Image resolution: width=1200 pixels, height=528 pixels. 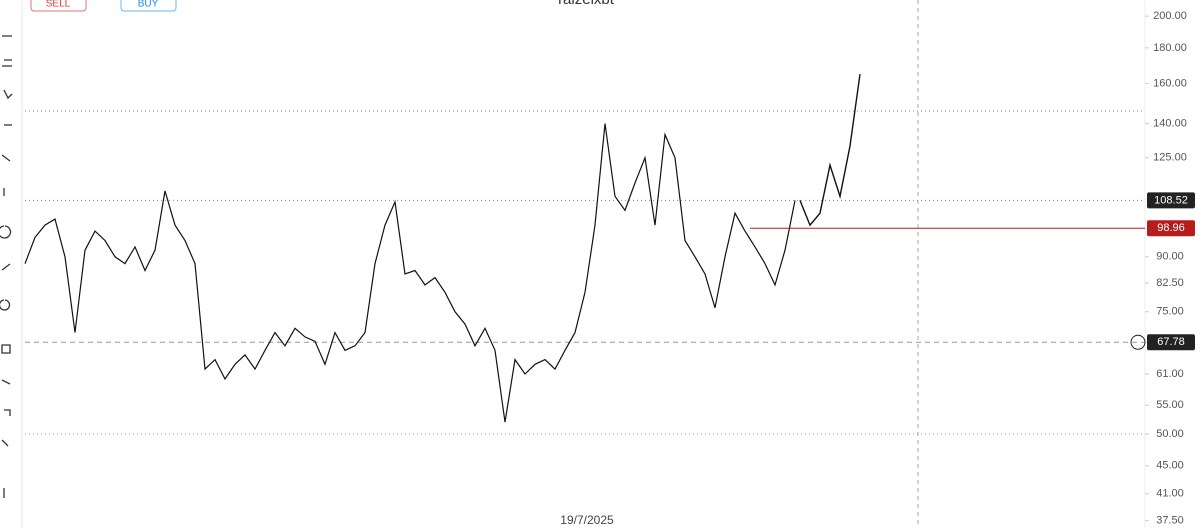 I want to click on y-tick-label: 160.00, so click(x=1170, y=83).